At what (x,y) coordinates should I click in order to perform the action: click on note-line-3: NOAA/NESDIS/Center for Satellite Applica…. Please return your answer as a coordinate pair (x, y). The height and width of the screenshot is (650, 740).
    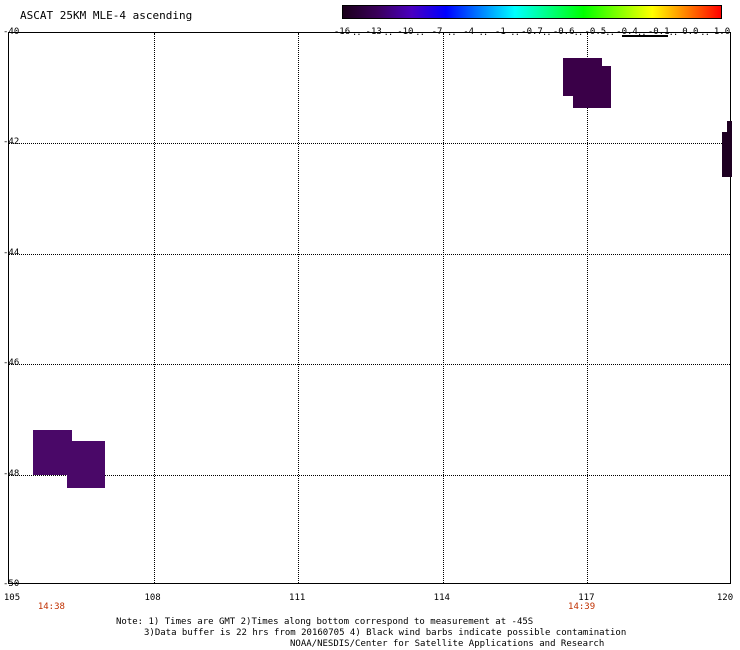
    Looking at the image, I should click on (447, 644).